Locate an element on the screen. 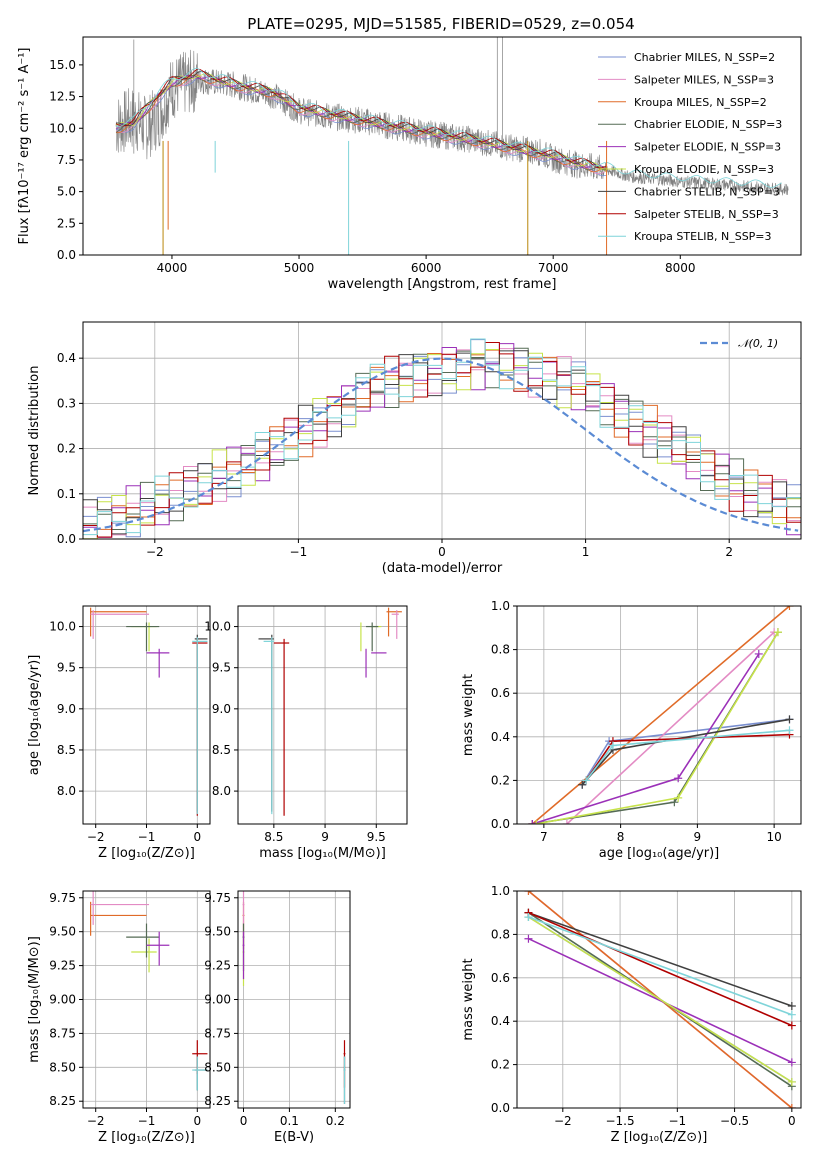  weight-frame is located at coordinates (659, 999).